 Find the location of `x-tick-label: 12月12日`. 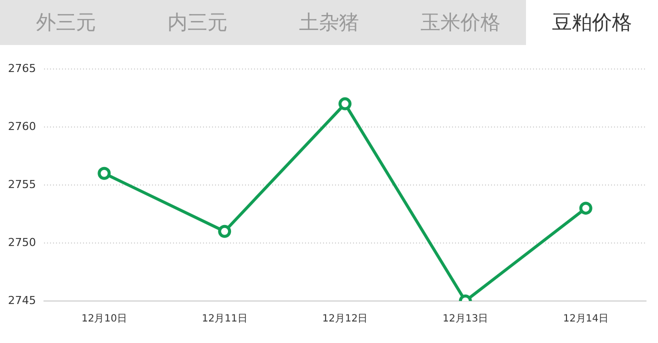

x-tick-label: 12月12日 is located at coordinates (345, 319).